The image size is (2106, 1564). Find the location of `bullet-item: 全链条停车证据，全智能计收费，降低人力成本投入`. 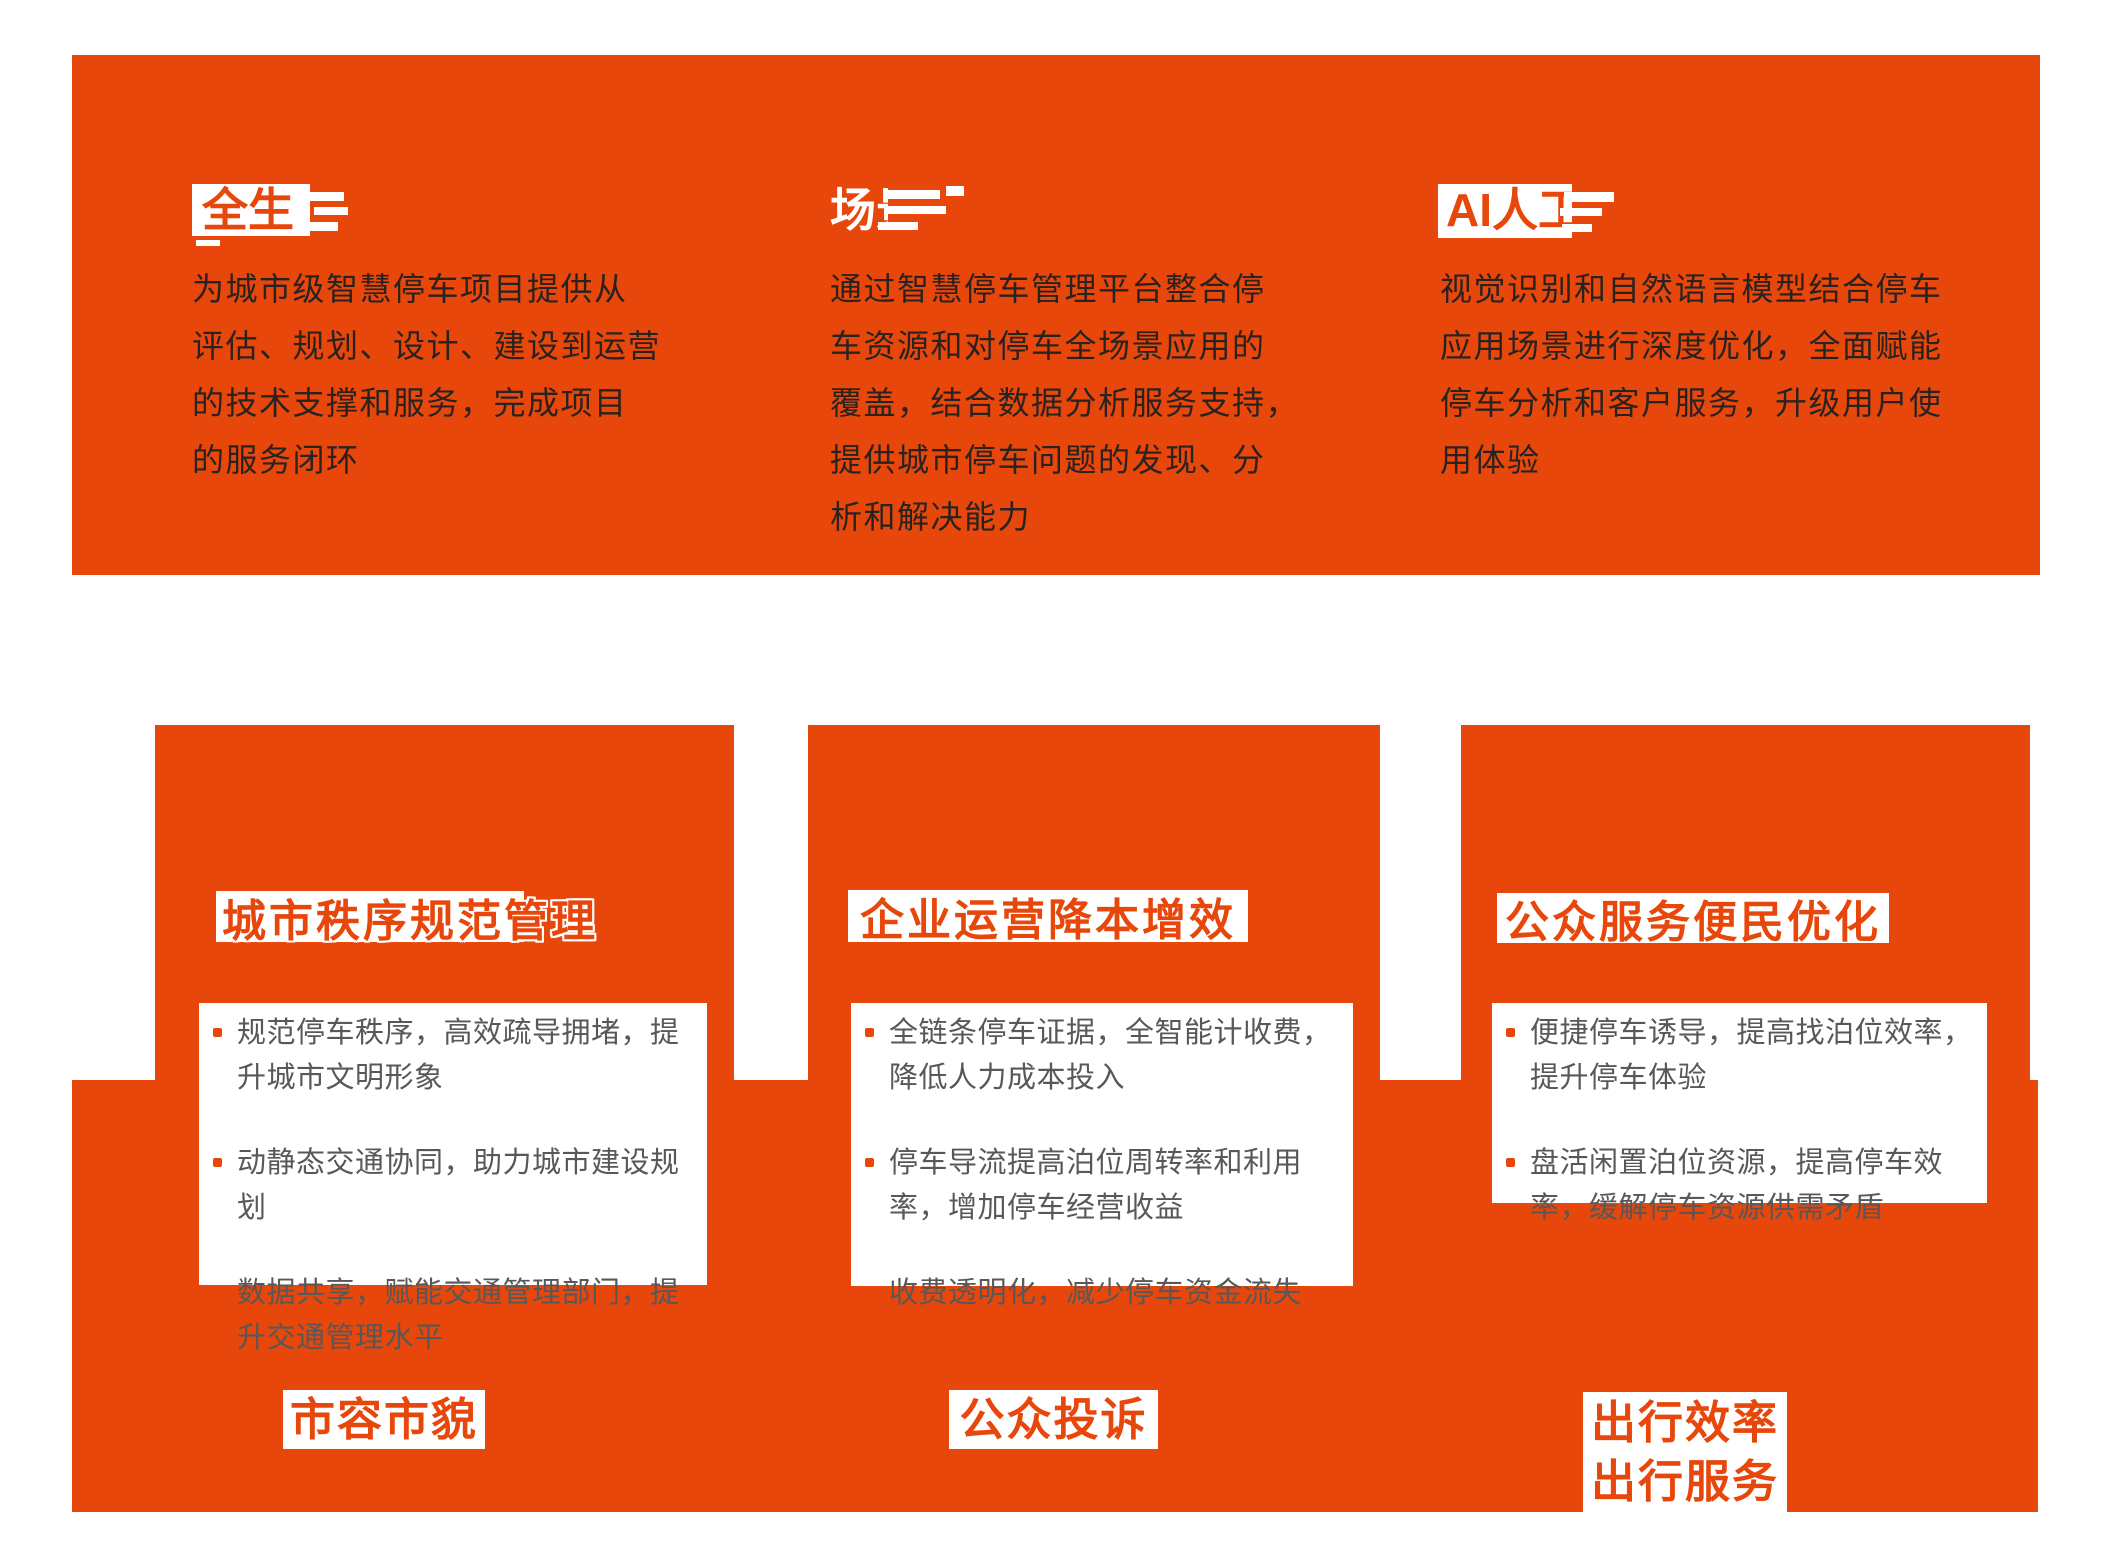

bullet-item: 全链条停车证据，全智能计收费，降低人力成本投入 is located at coordinates (1105, 1056).